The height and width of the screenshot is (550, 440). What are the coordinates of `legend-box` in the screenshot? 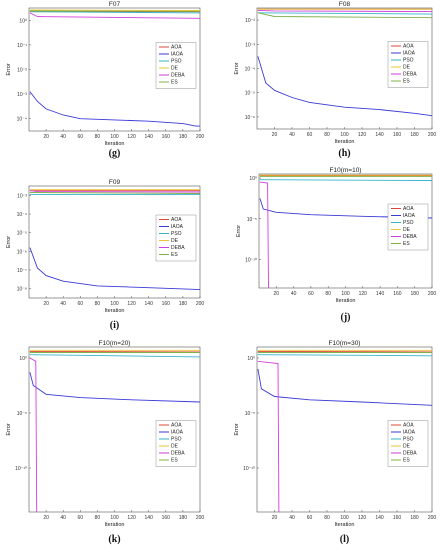 It's located at (408, 443).